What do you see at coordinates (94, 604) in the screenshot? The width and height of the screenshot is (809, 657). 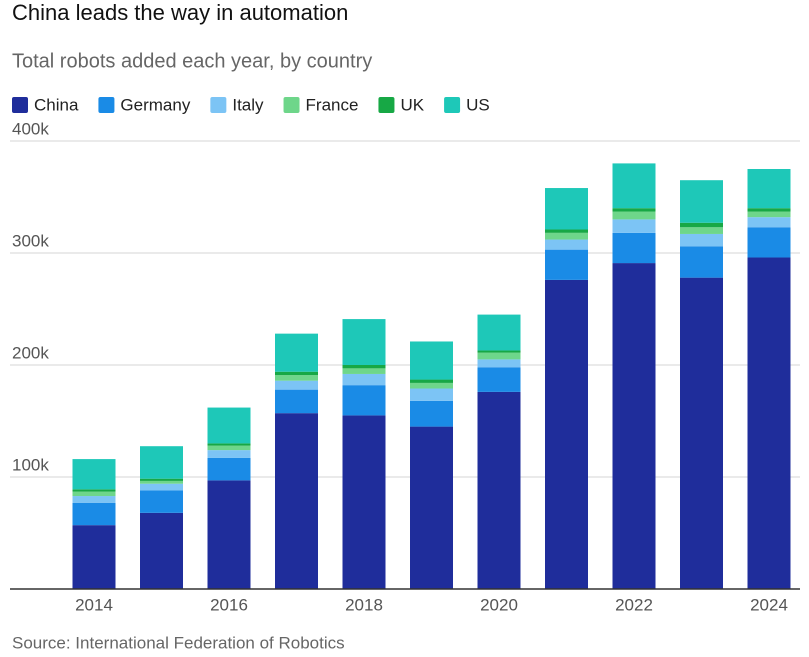 I see `x-tick-label: 2014` at bounding box center [94, 604].